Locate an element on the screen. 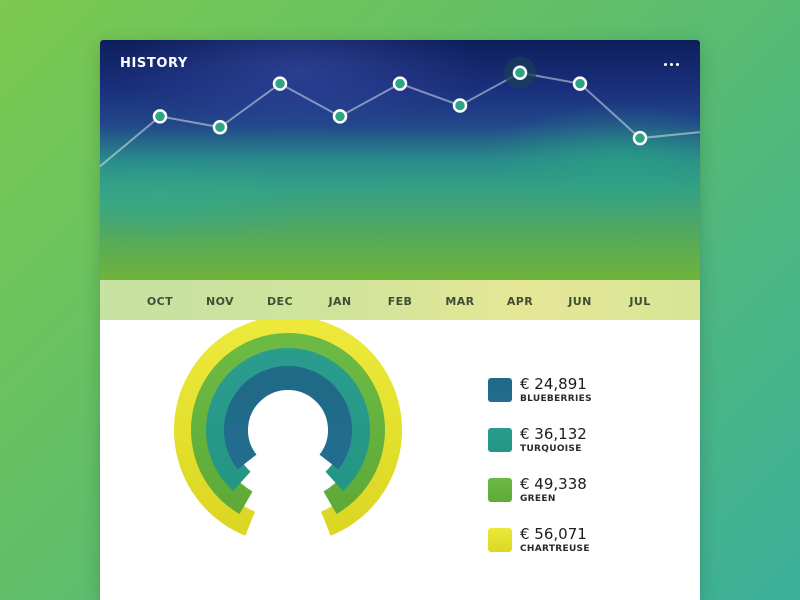 This screenshot has height=600, width=800. ring-green is located at coordinates (288, 423).